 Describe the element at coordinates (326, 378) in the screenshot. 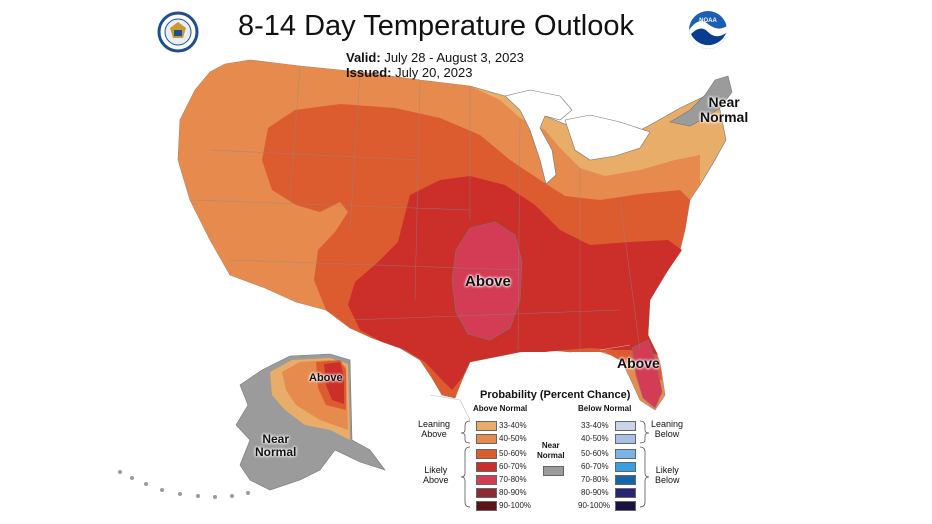

I see `above-alaska-label: Above` at that location.